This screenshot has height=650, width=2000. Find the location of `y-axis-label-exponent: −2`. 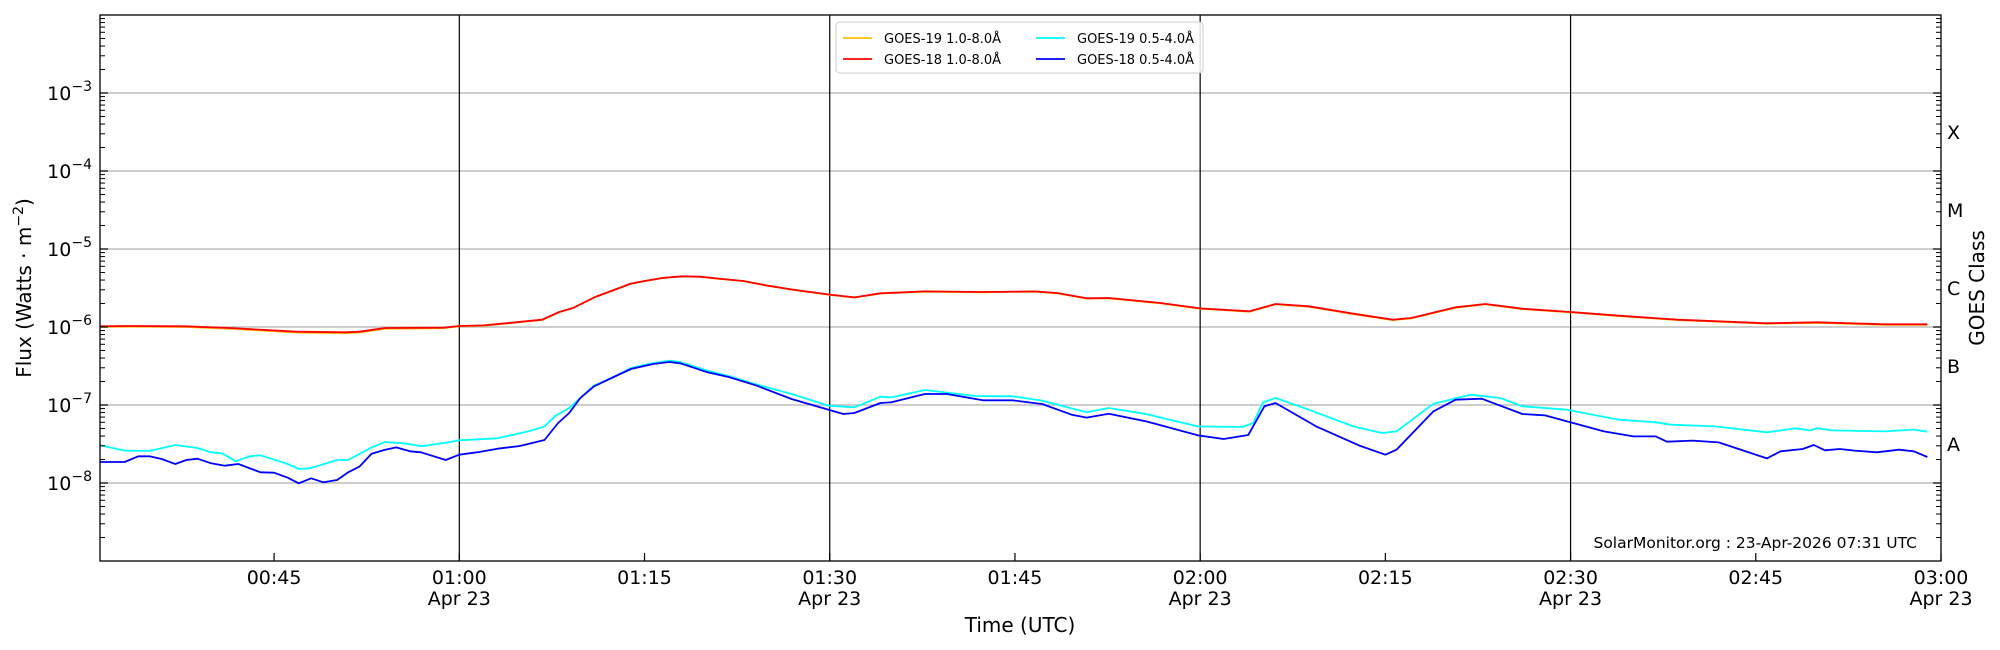

y-axis-label-exponent: −2 is located at coordinates (19, 216).